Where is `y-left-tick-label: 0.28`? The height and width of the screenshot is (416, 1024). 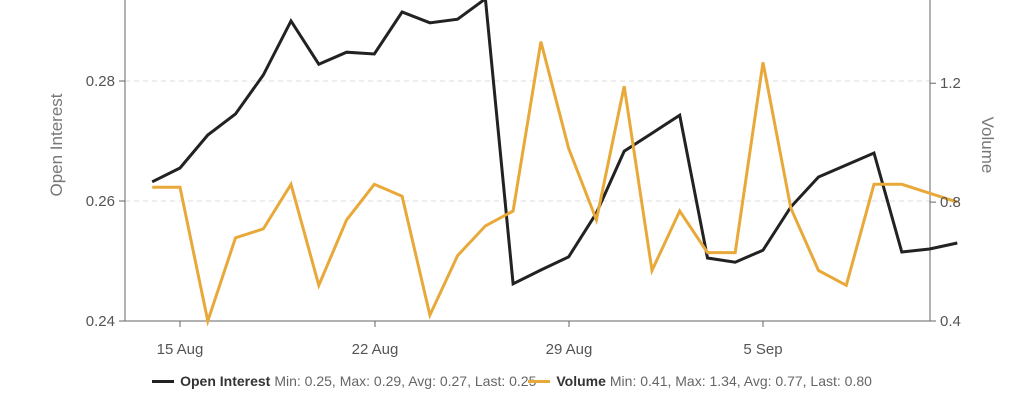
y-left-tick-label: 0.28 is located at coordinates (100, 81).